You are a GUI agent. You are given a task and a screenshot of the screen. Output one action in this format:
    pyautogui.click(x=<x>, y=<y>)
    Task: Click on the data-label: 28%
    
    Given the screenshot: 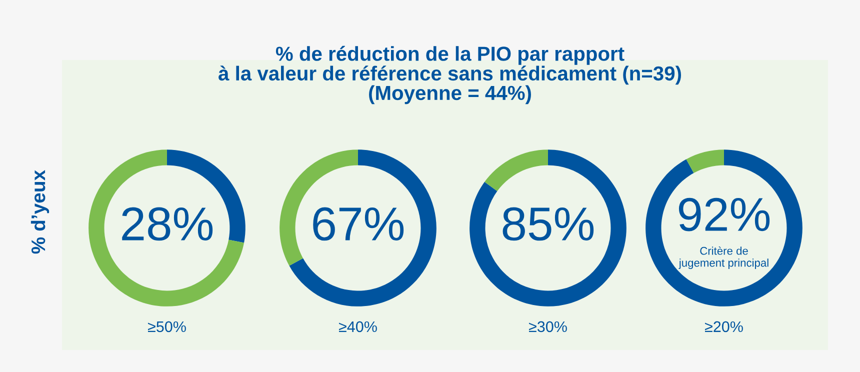 What is the action you would take?
    pyautogui.click(x=167, y=224)
    